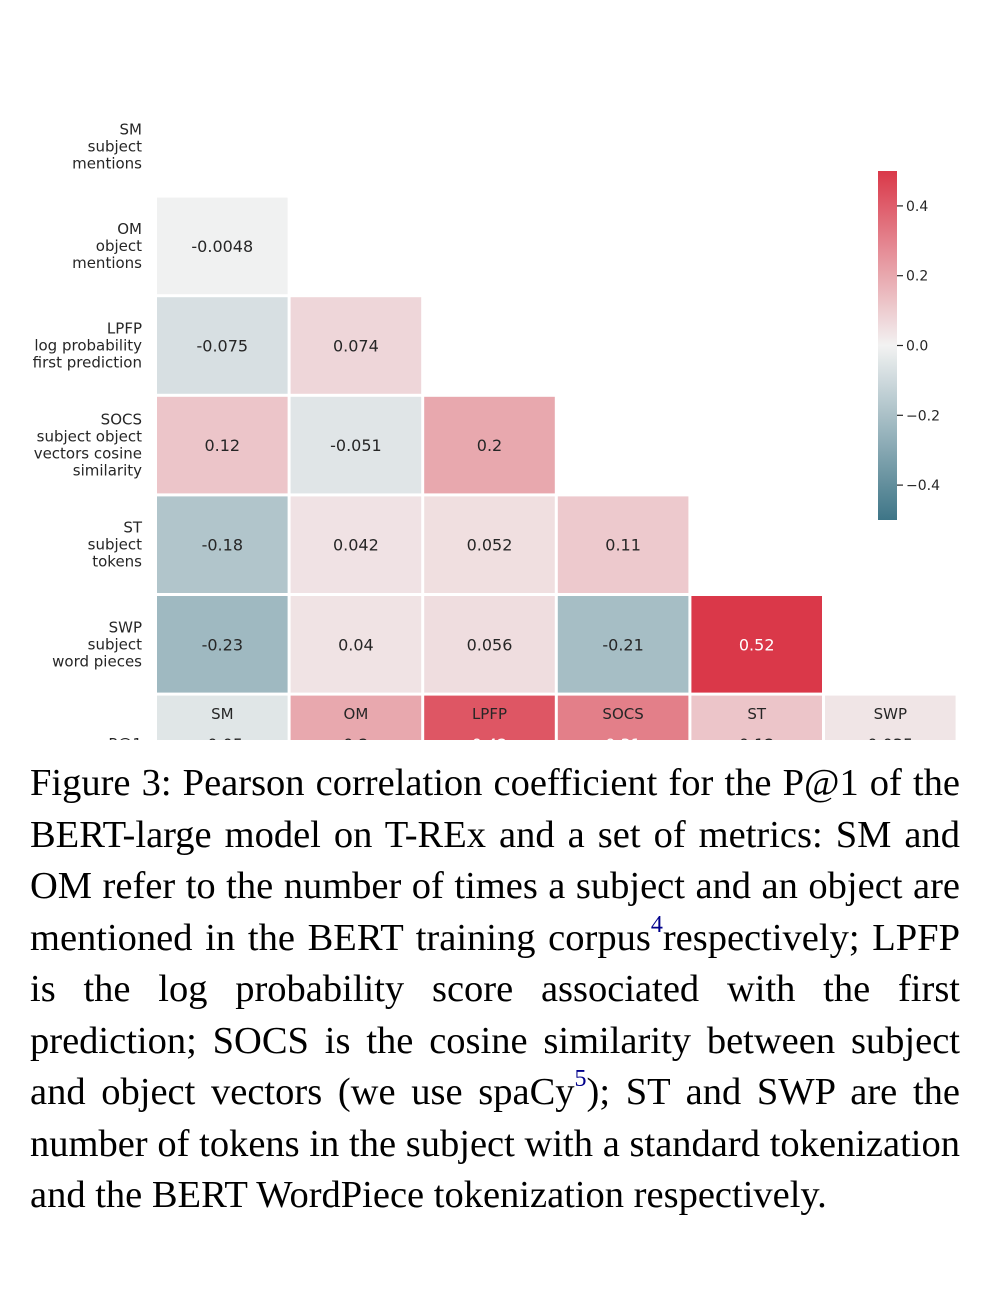 This screenshot has width=1000, height=1292. Describe the element at coordinates (117, 562) in the screenshot. I see `row-label: tokens` at that location.